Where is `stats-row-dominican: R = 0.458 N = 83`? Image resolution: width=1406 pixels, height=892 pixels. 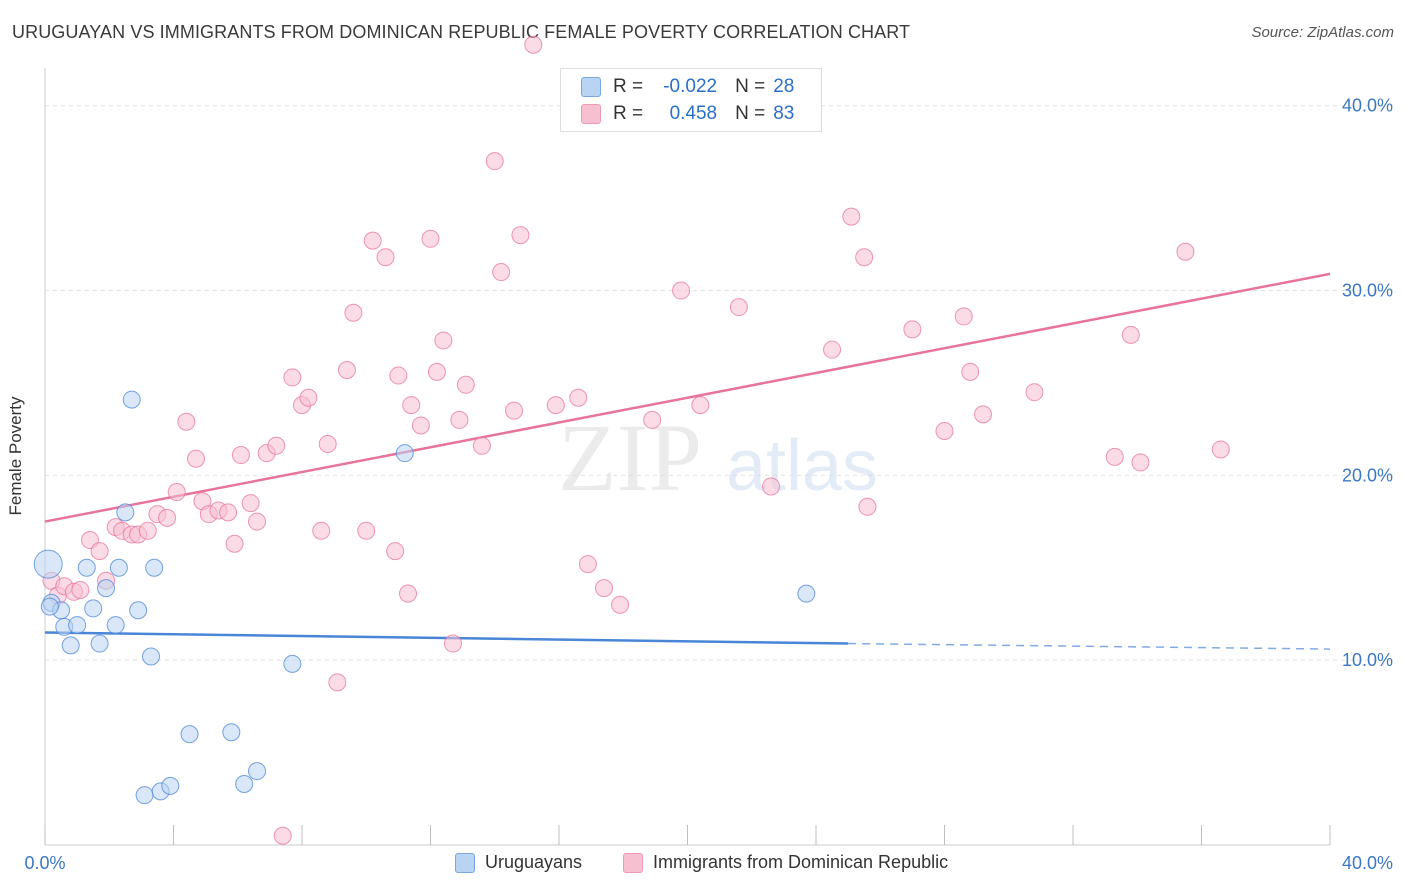
stats-row-dominican: R = 0.458 N = 83 is located at coordinates (687, 114).